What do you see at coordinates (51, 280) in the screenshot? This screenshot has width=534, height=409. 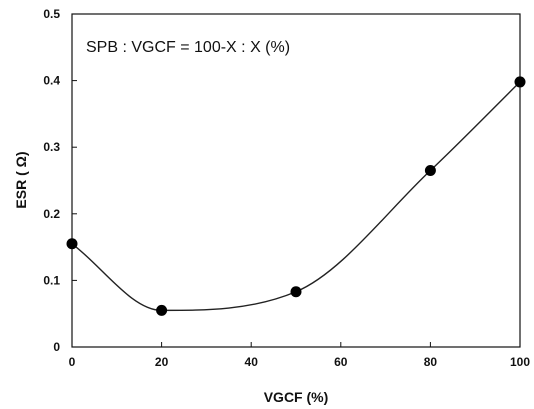 I see `y-tick-label: 0.1` at bounding box center [51, 280].